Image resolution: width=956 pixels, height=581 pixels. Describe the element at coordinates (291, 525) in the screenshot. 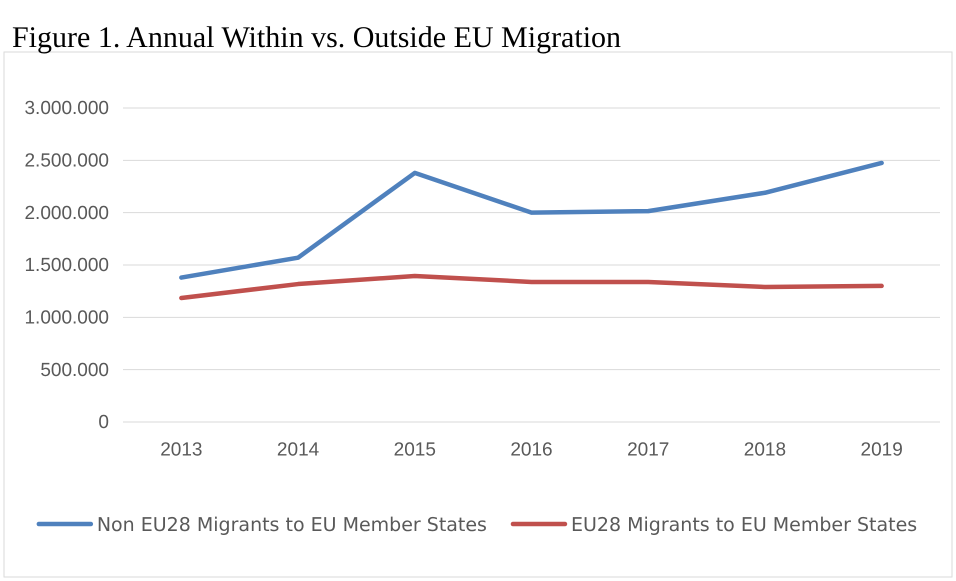

I see `legend-label: Non EU28 Migrants to EU Member States` at that location.